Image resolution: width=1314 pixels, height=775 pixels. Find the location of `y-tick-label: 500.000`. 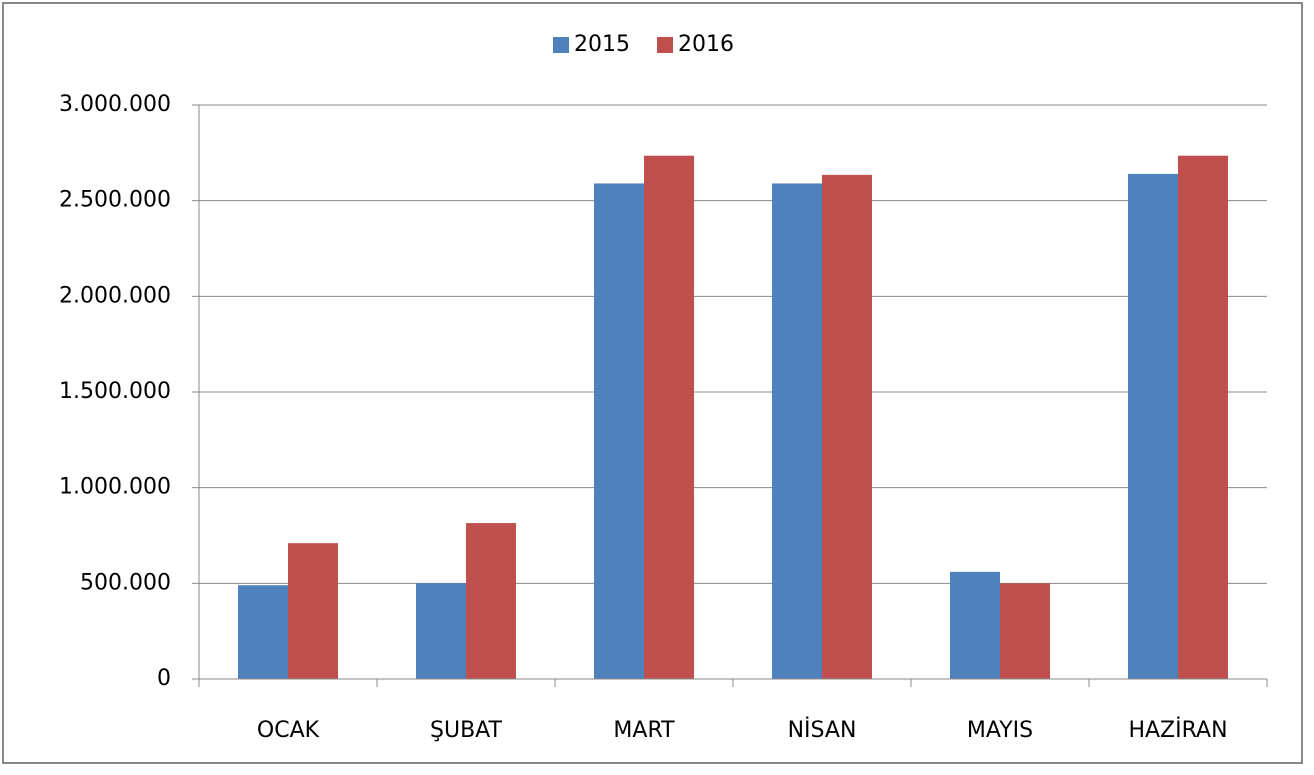

y-tick-label: 500.000 is located at coordinates (125, 582).